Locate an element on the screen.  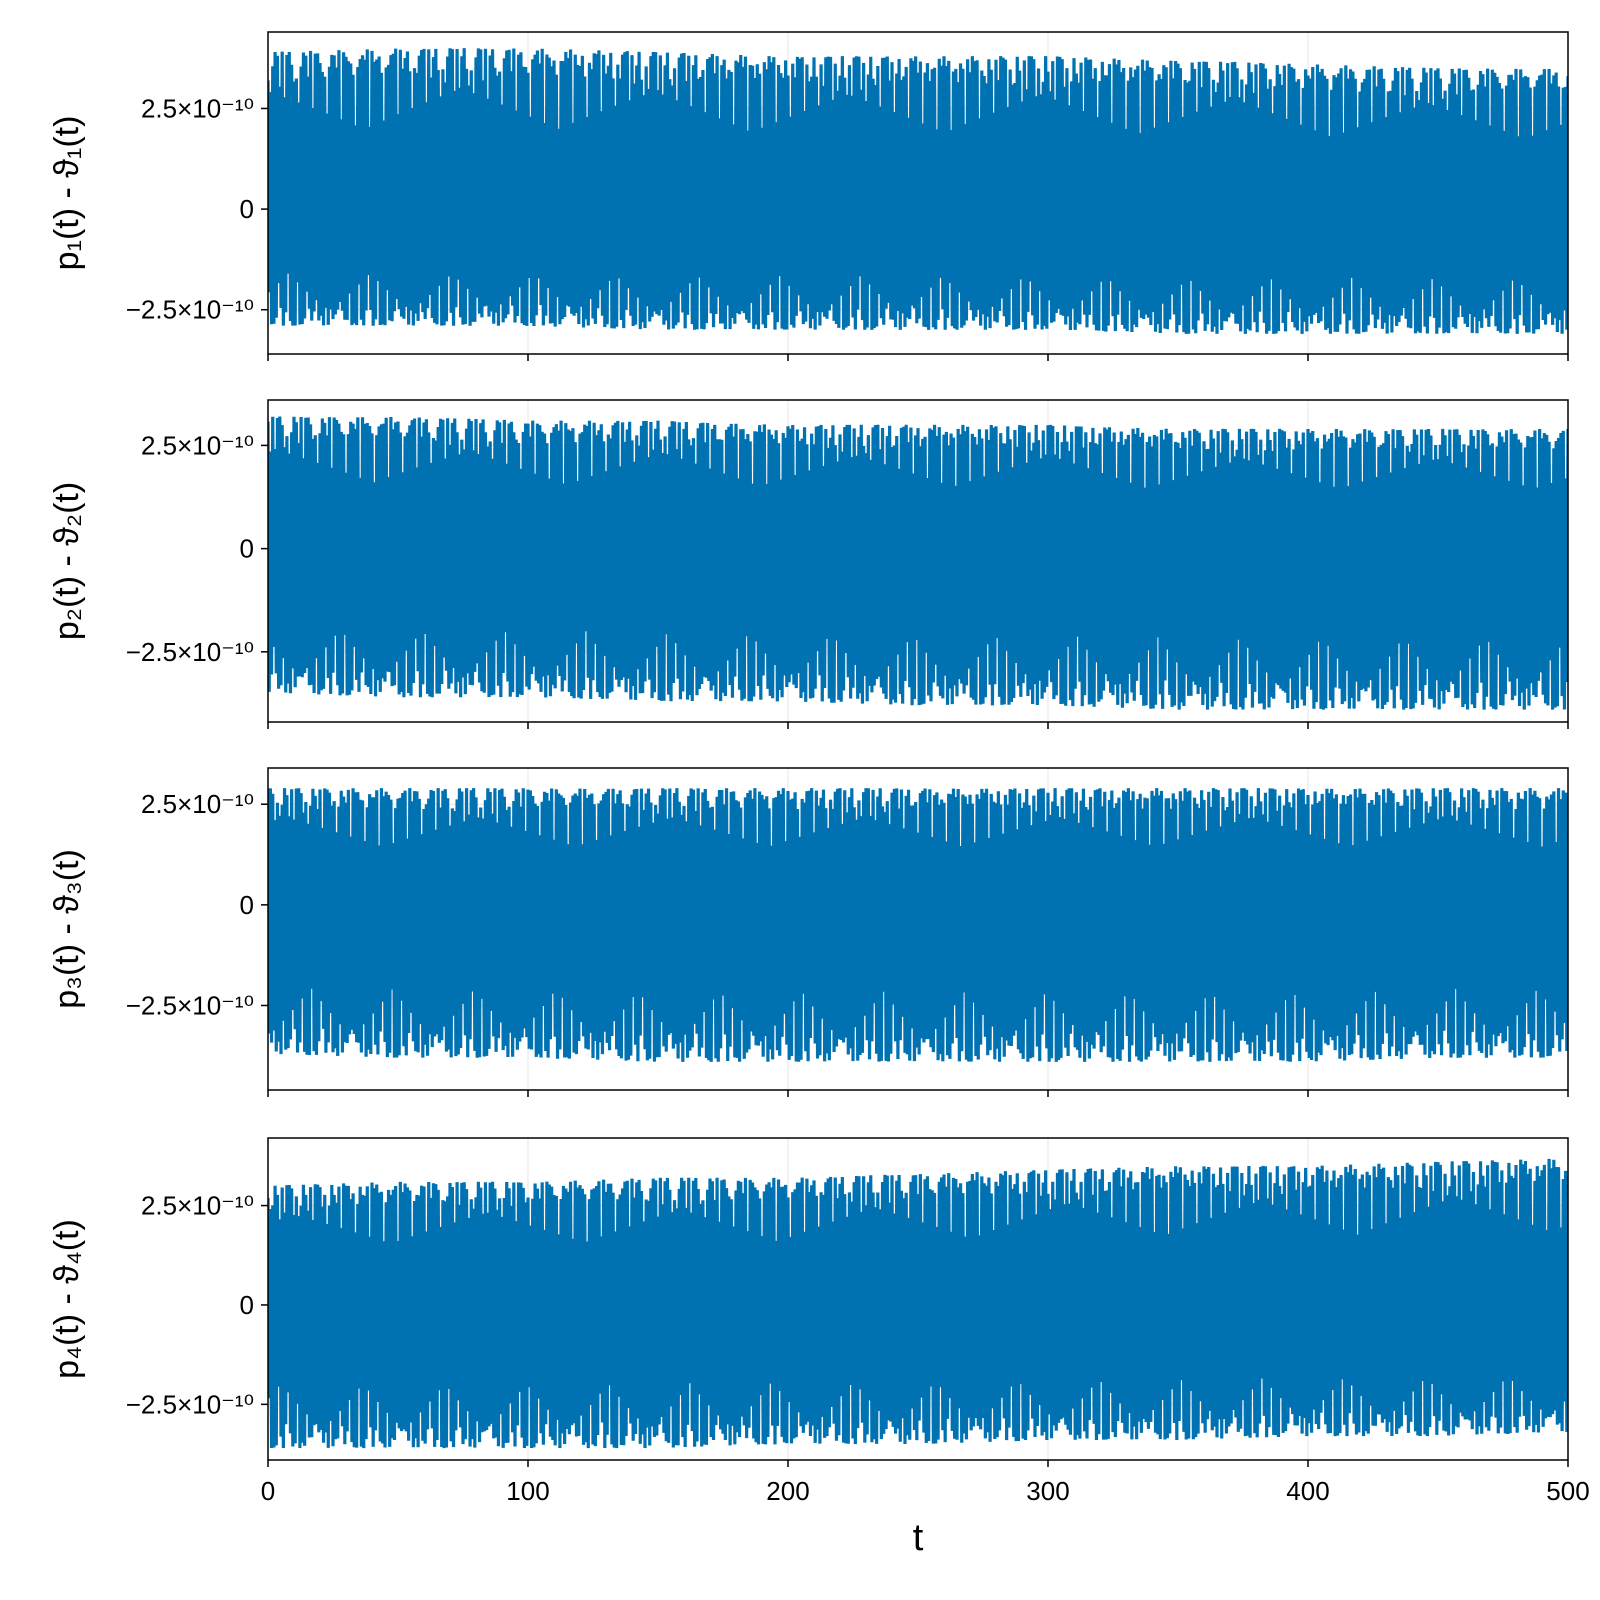
x-tick-label: 0 is located at coordinates (268, 1491).